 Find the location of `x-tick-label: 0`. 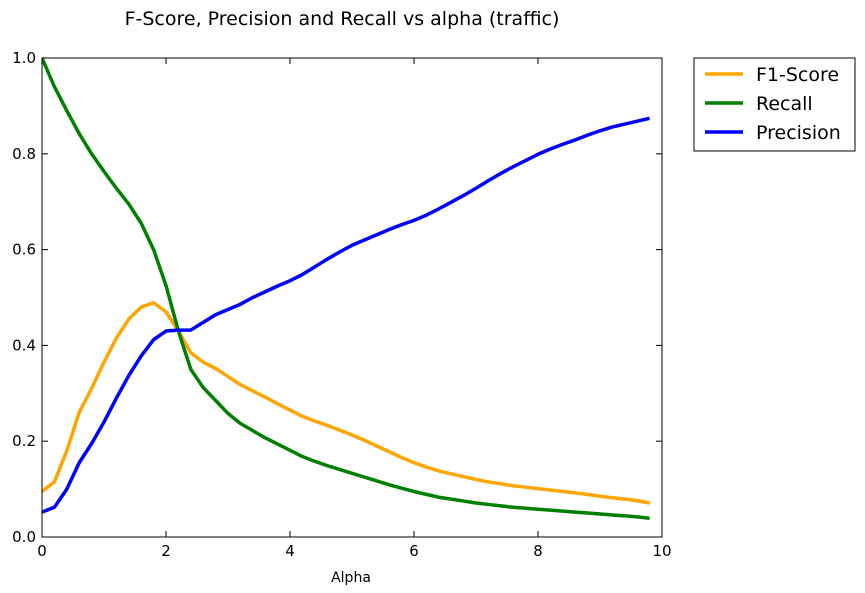

x-tick-label: 0 is located at coordinates (42, 551).